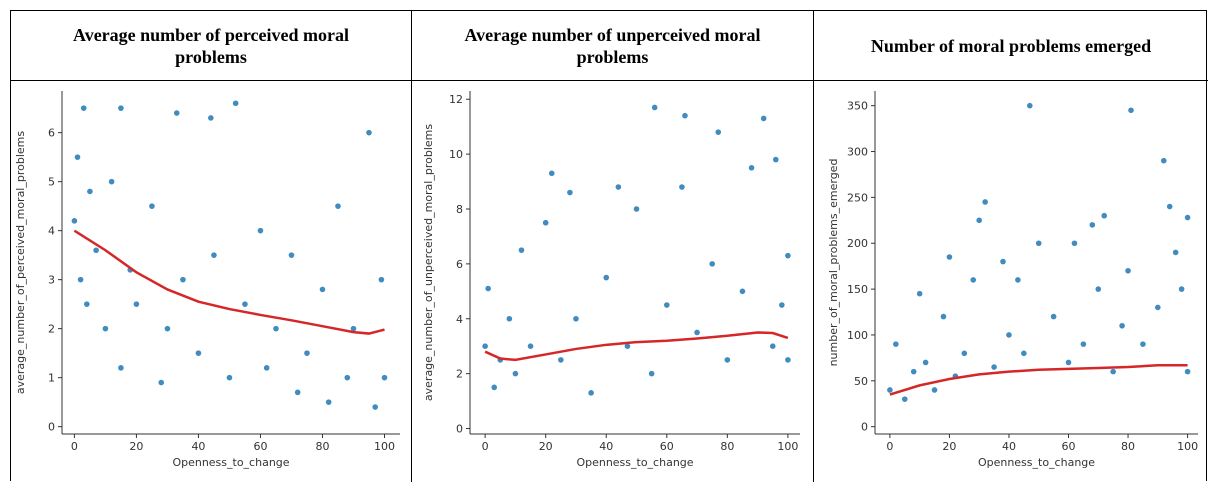 The height and width of the screenshot is (482, 1213). Describe the element at coordinates (459, 374) in the screenshot. I see `y-tick-label: 2` at that location.